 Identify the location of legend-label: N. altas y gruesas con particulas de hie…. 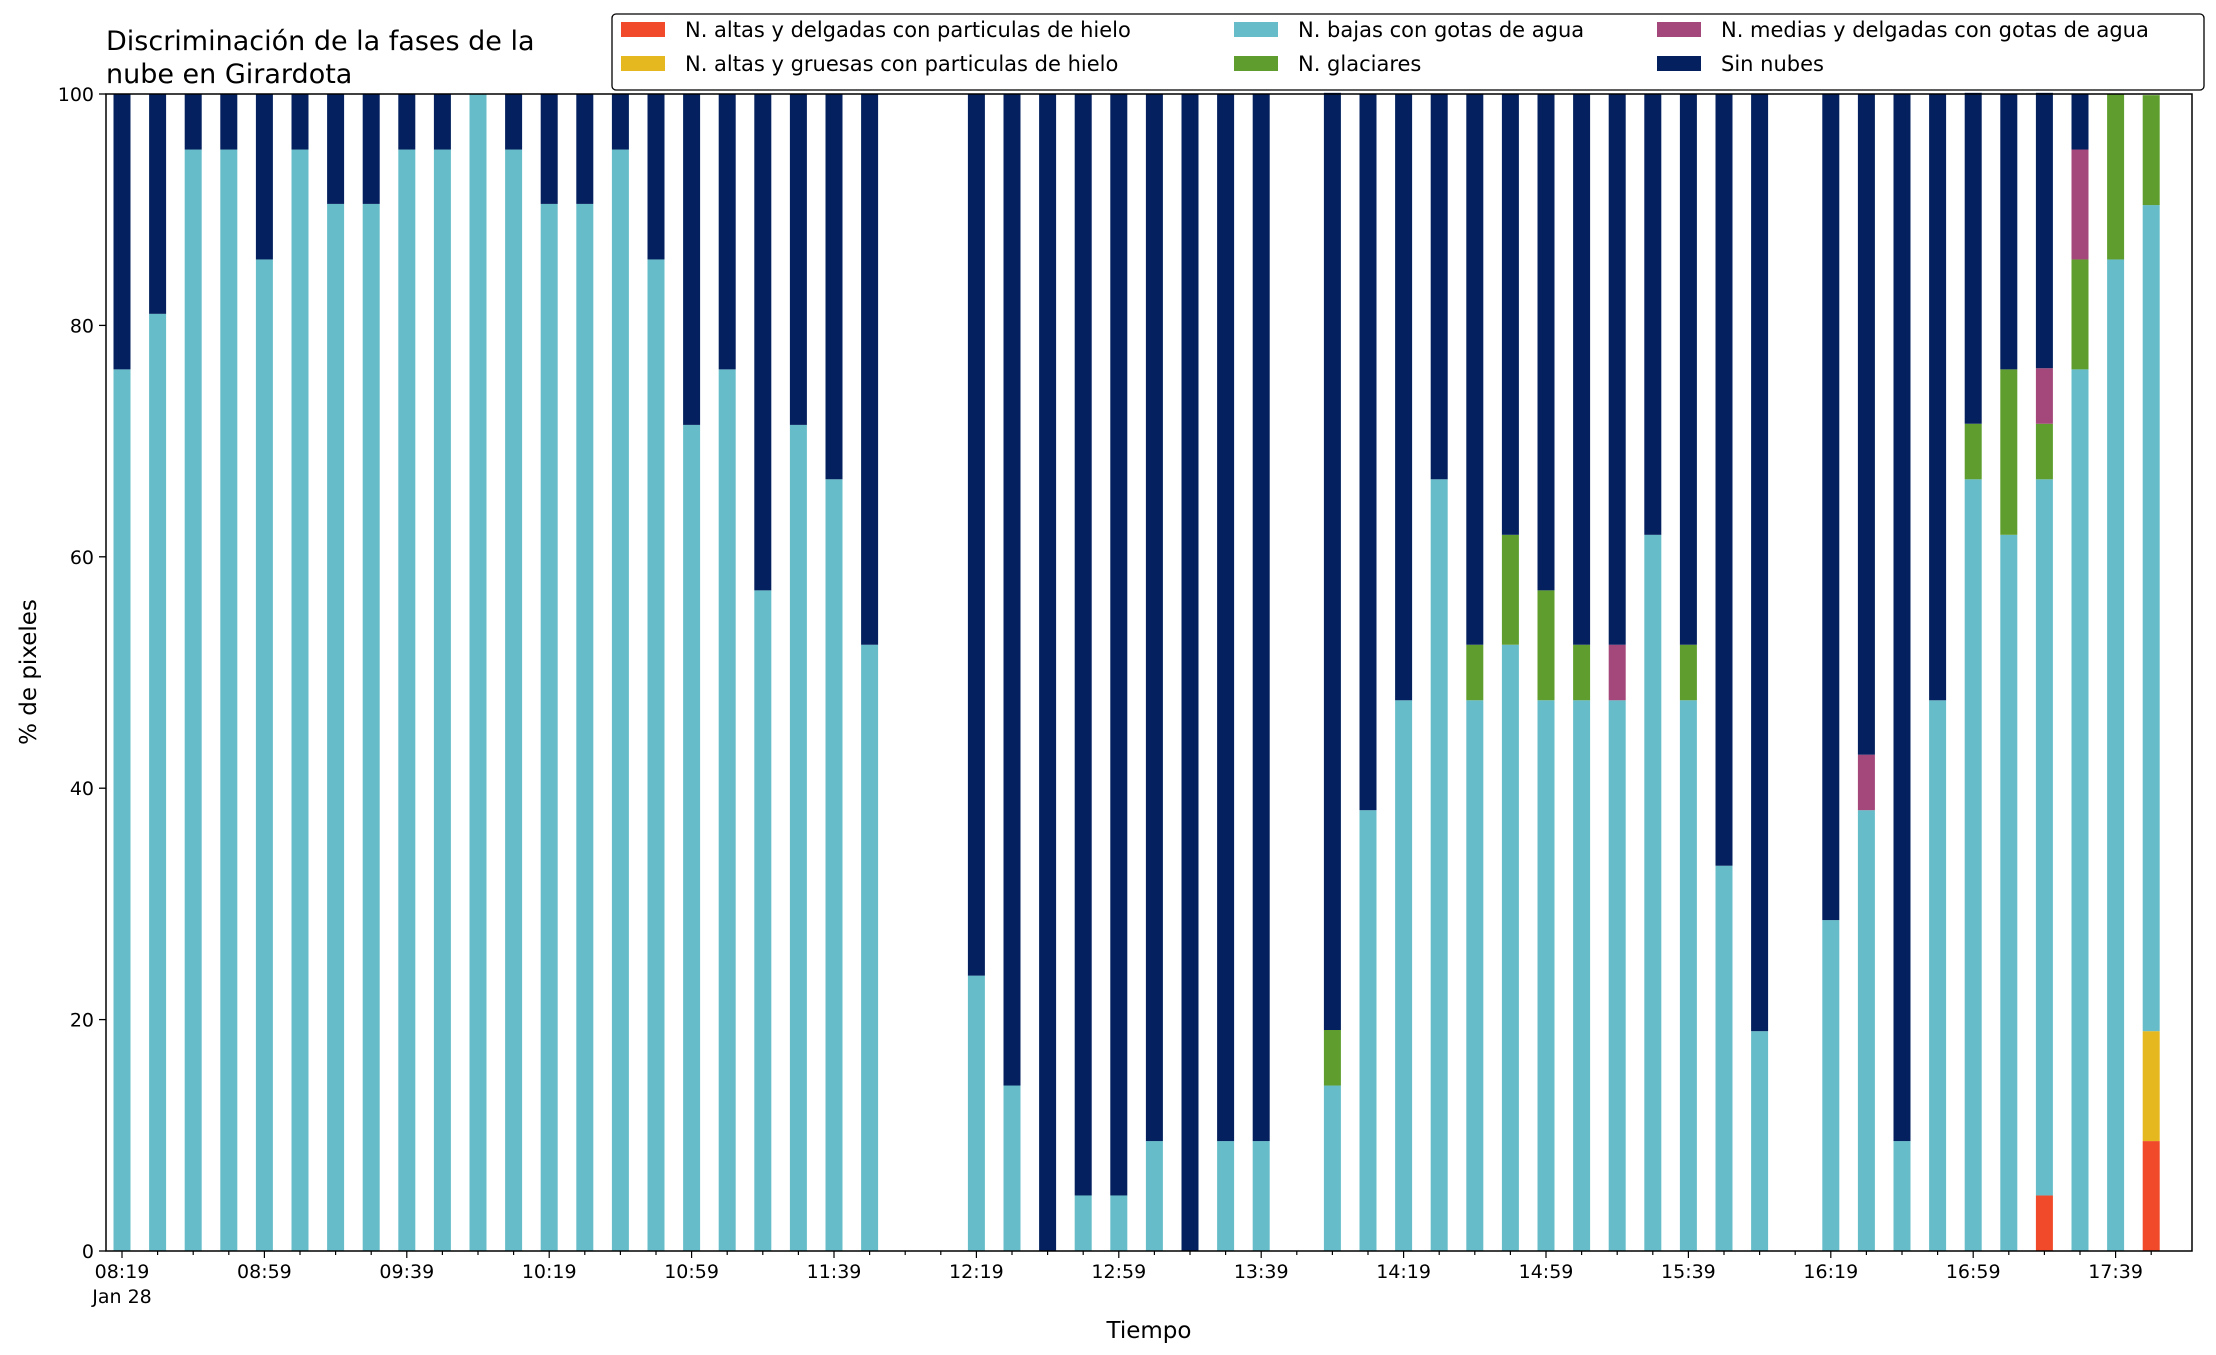
(901, 64).